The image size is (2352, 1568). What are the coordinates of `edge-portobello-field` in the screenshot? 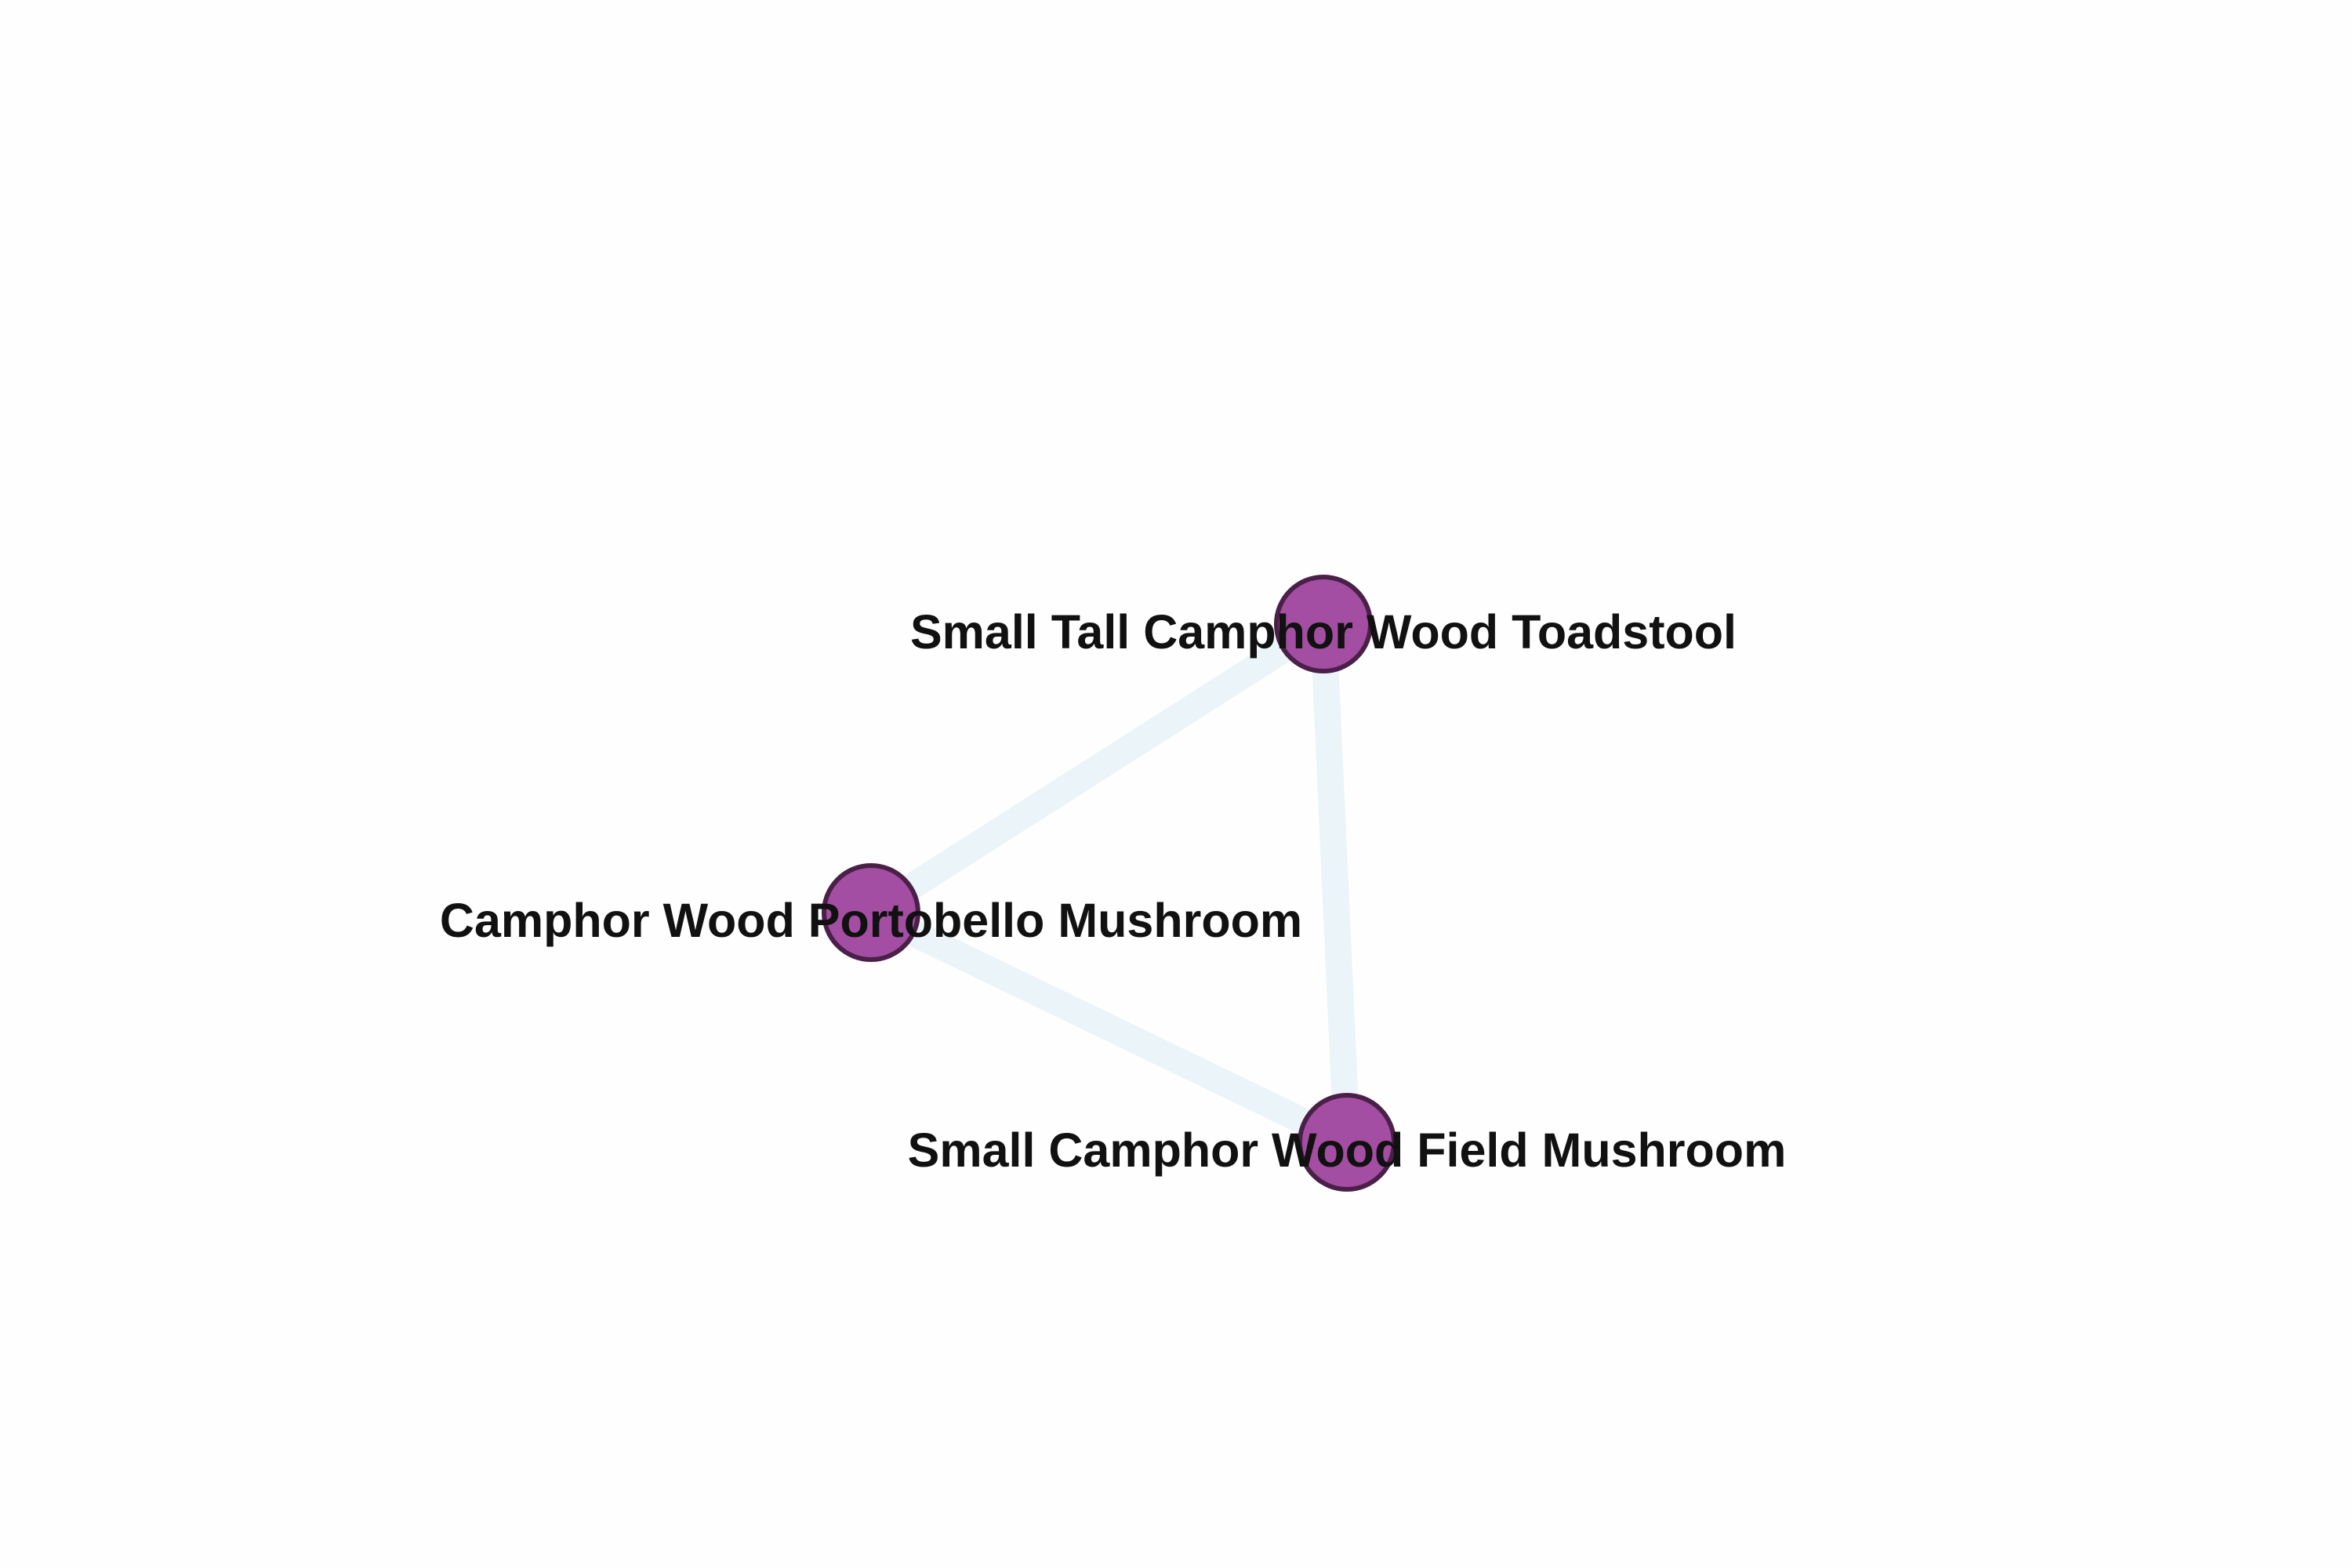 It's located at (1109, 1027).